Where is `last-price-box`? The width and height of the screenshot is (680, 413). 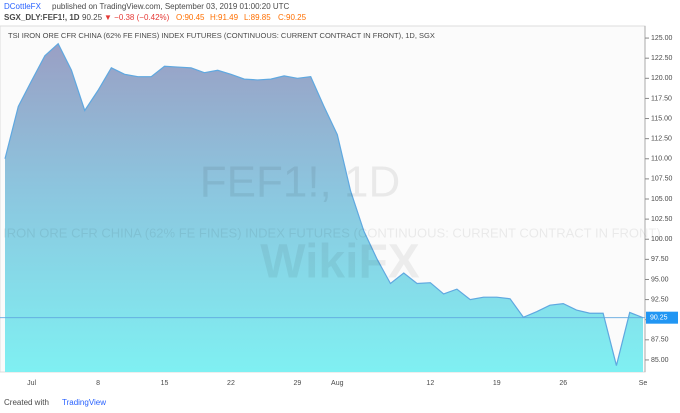
last-price-box is located at coordinates (662, 317).